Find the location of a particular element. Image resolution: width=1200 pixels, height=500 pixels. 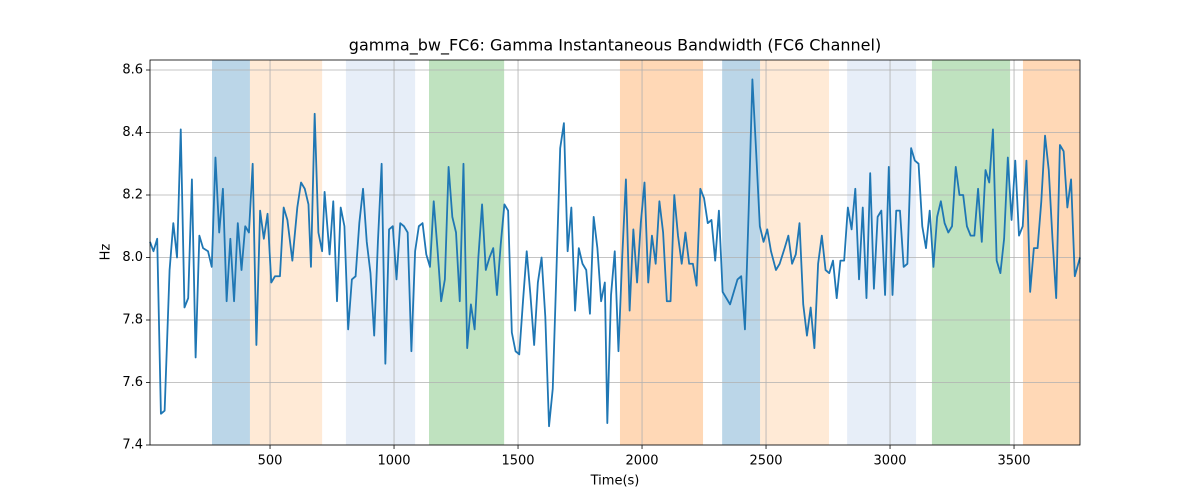

x-tick-label: 2000 is located at coordinates (641, 461).